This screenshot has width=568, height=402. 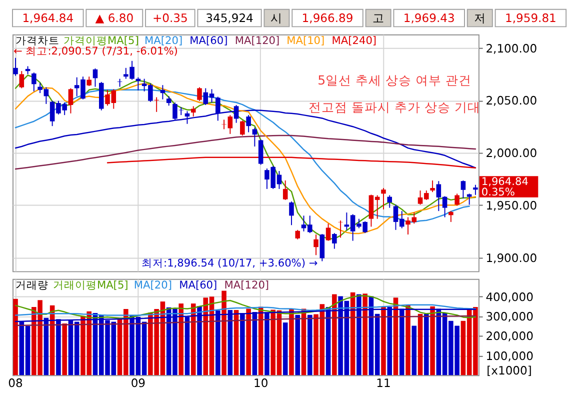 I want to click on y-axis-title: [x1000], so click(x=509, y=371).